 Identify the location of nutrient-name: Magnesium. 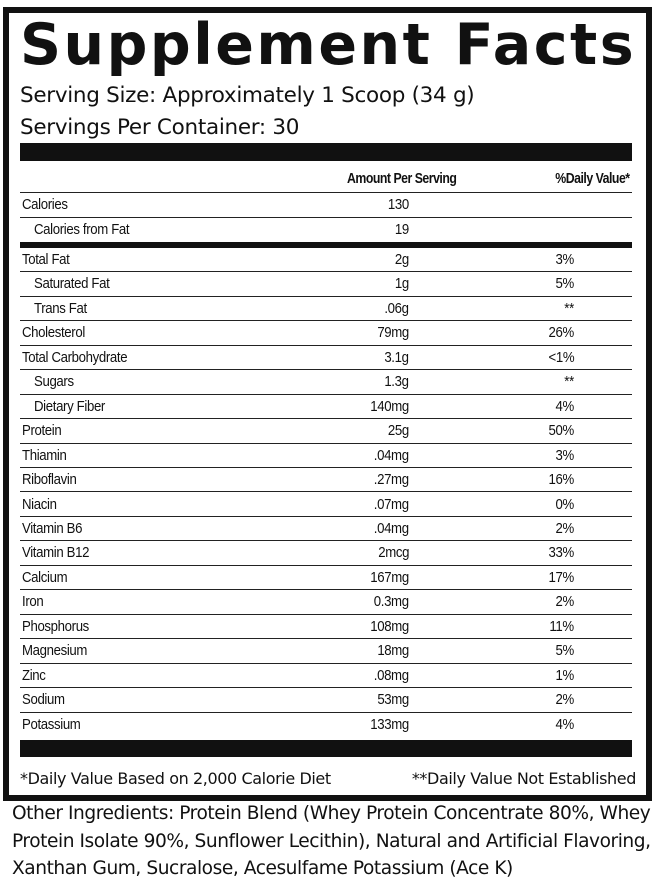
(55, 651).